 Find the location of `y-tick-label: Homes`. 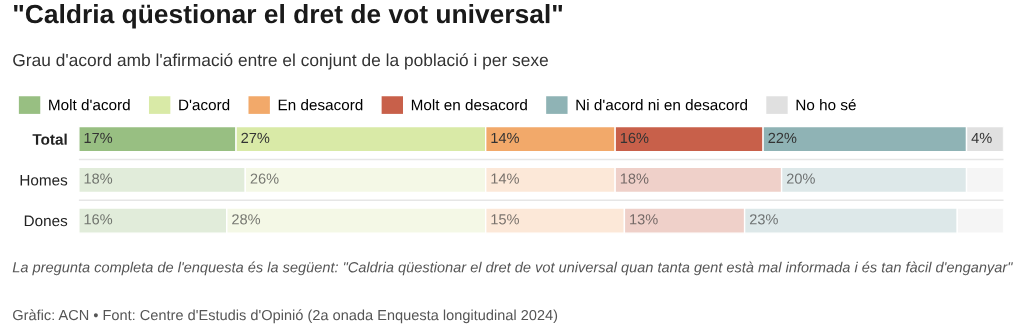

y-tick-label: Homes is located at coordinates (44, 180).